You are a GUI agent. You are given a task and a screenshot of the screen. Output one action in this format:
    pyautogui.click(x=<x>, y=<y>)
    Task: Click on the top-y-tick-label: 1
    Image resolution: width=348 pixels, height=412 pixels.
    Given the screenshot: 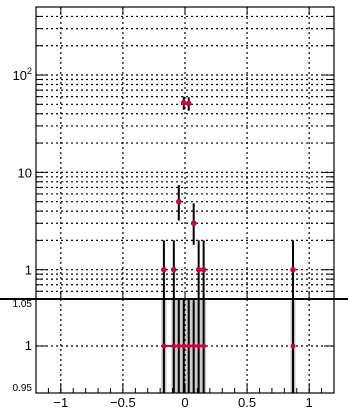 What is the action you would take?
    pyautogui.click(x=28, y=270)
    